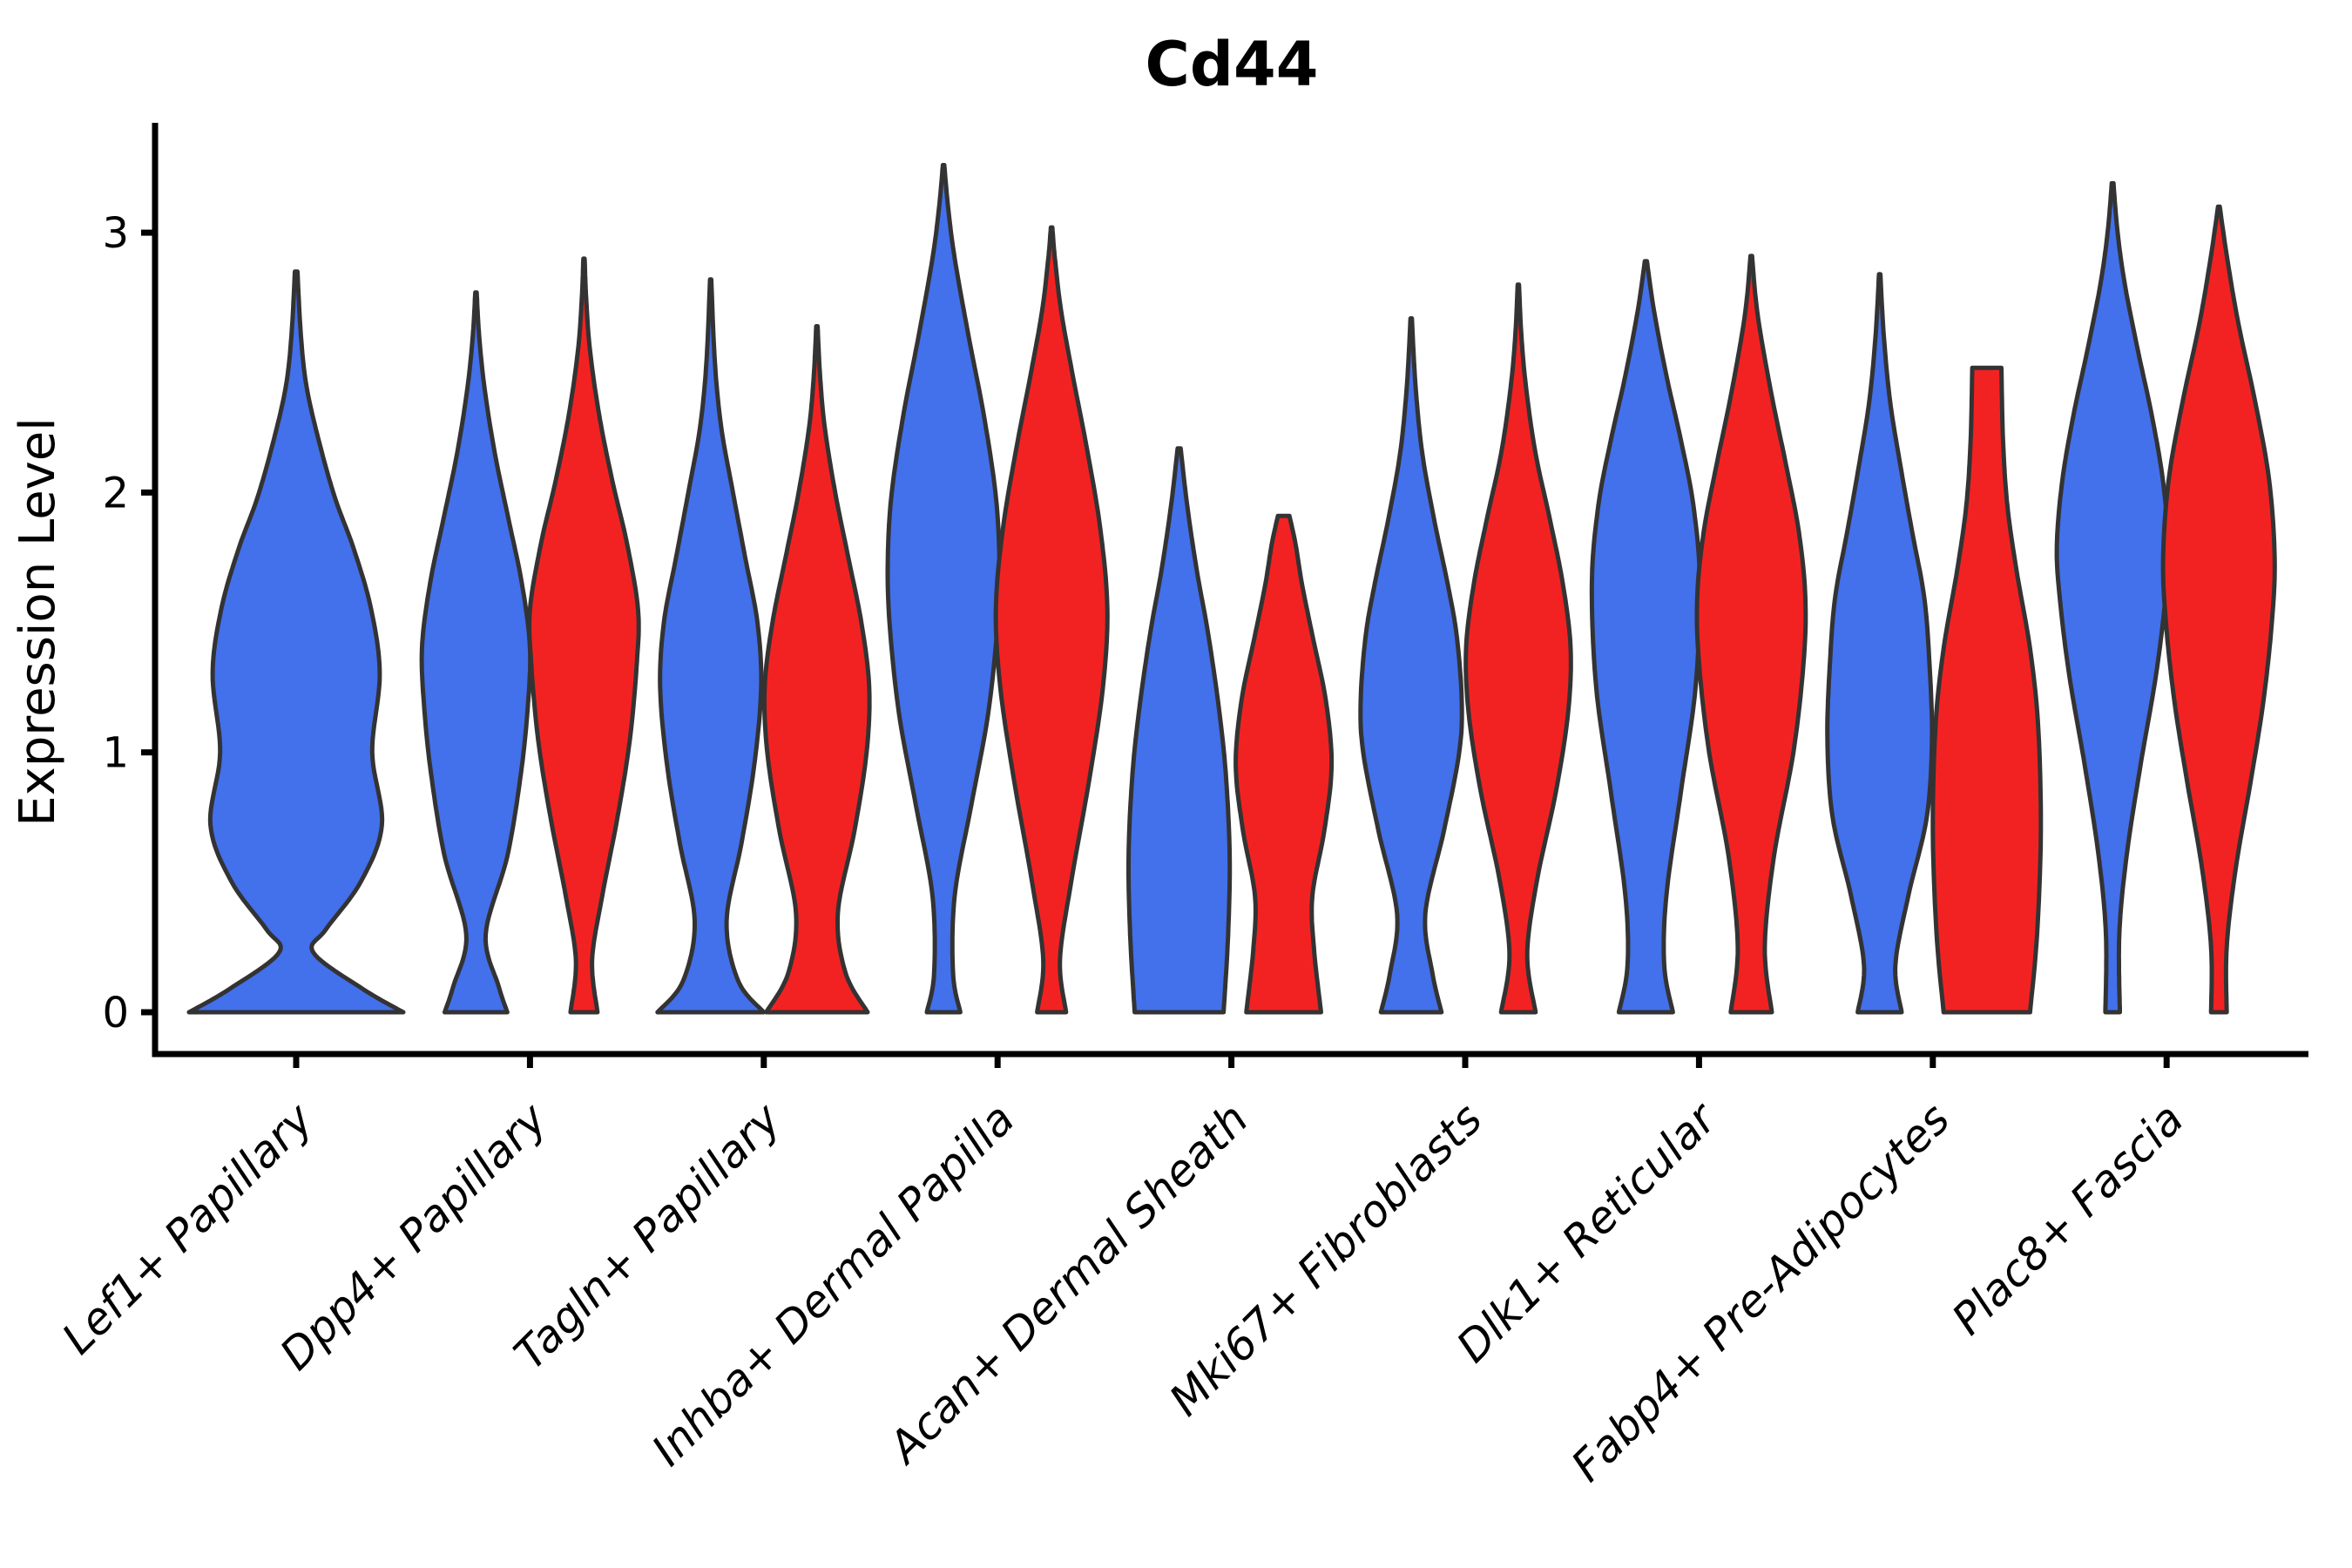 This screenshot has width=2352, height=1568. Describe the element at coordinates (38, 622) in the screenshot. I see `y-axis-label: Expression Level` at that location.